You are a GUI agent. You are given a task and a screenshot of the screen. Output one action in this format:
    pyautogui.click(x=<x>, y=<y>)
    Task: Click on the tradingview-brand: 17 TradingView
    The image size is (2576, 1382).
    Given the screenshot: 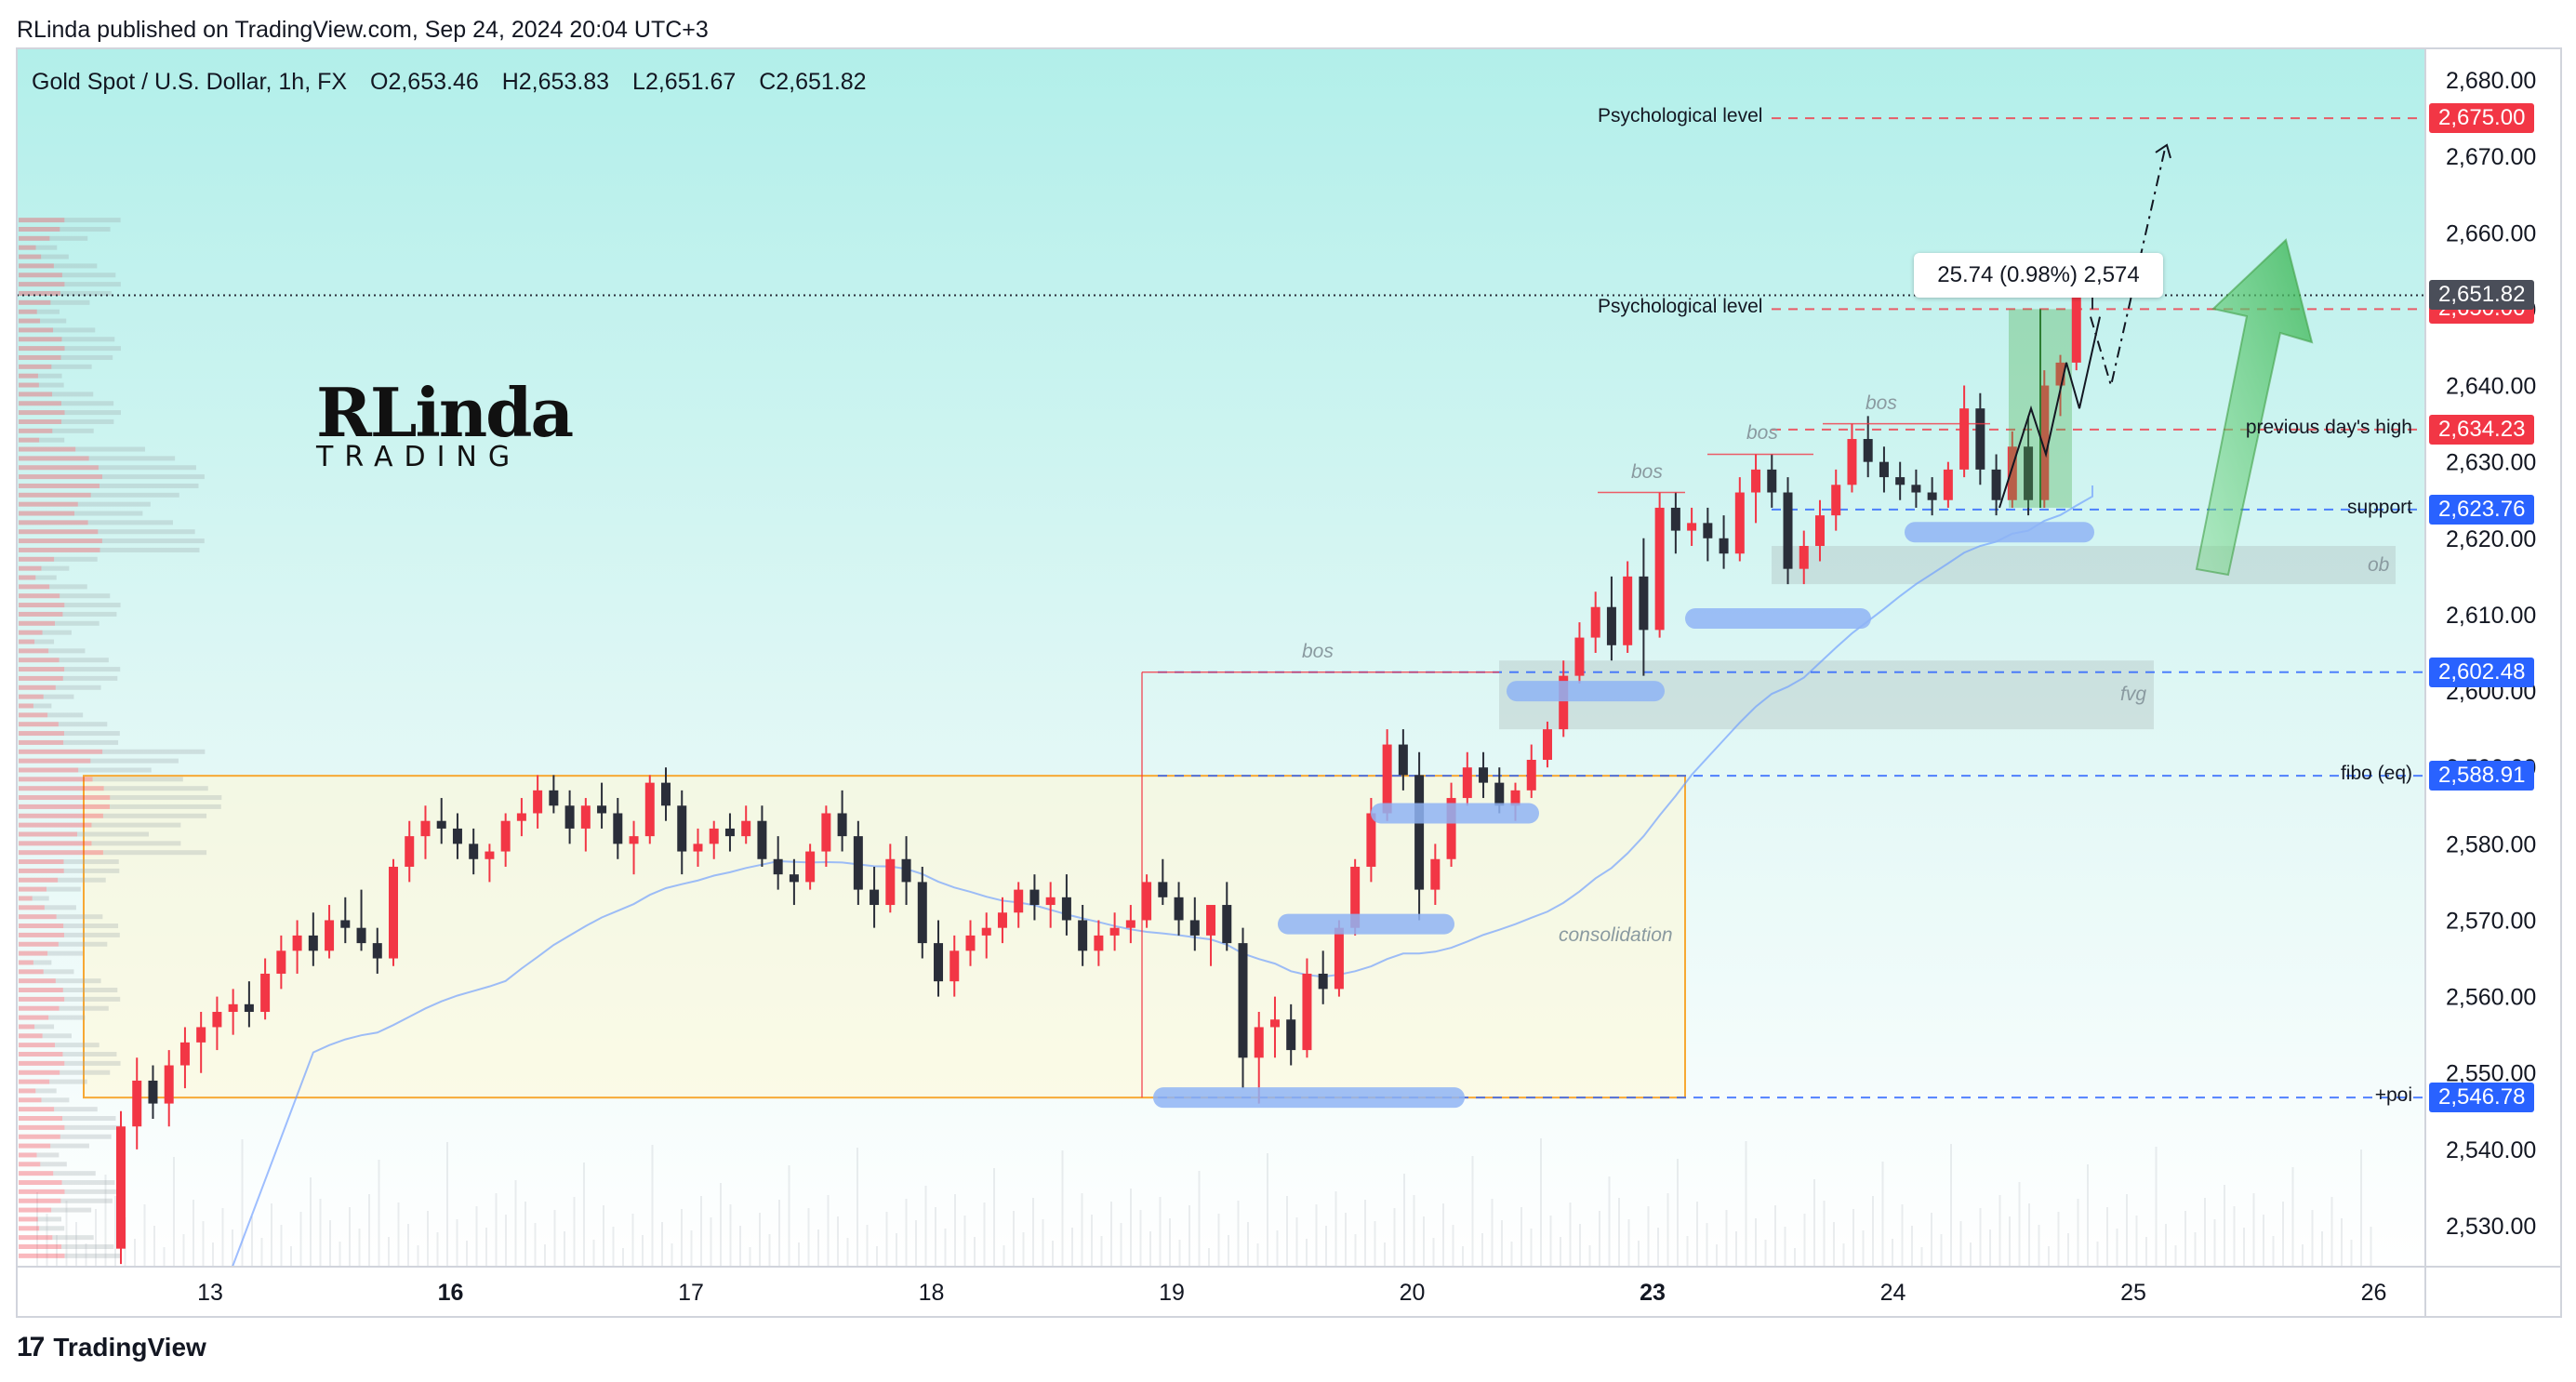 What is the action you would take?
    pyautogui.click(x=111, y=1348)
    